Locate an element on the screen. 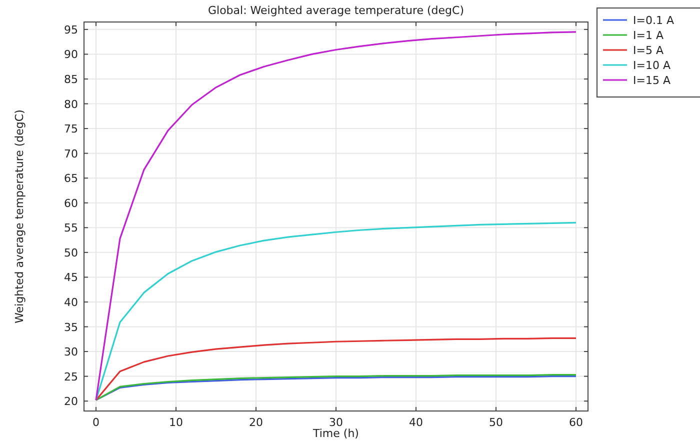 The width and height of the screenshot is (700, 444). x-tick-label: 40 is located at coordinates (416, 422).